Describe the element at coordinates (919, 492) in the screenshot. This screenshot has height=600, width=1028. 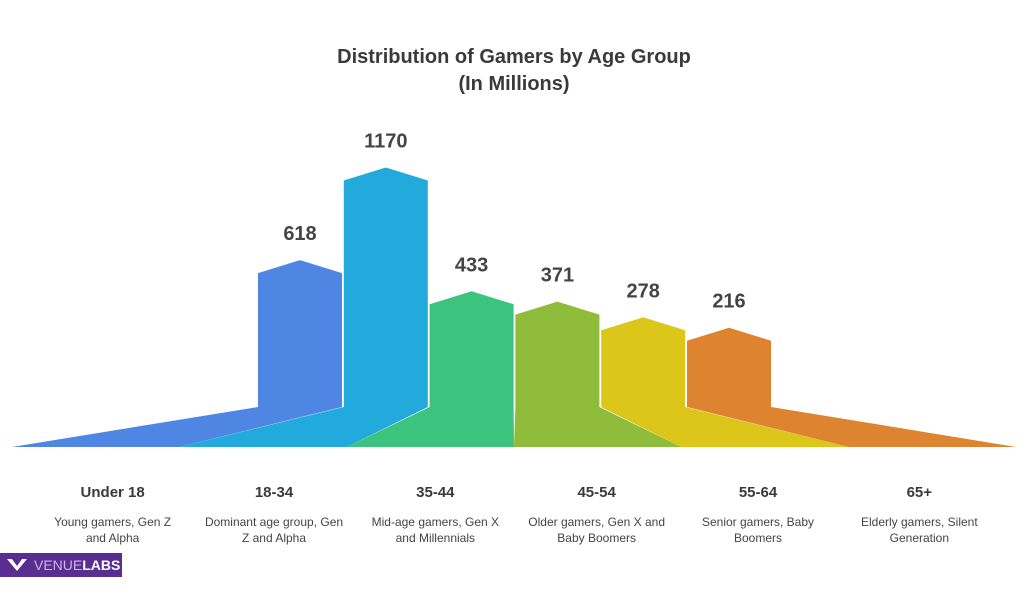
I see `category-label: 65+` at that location.